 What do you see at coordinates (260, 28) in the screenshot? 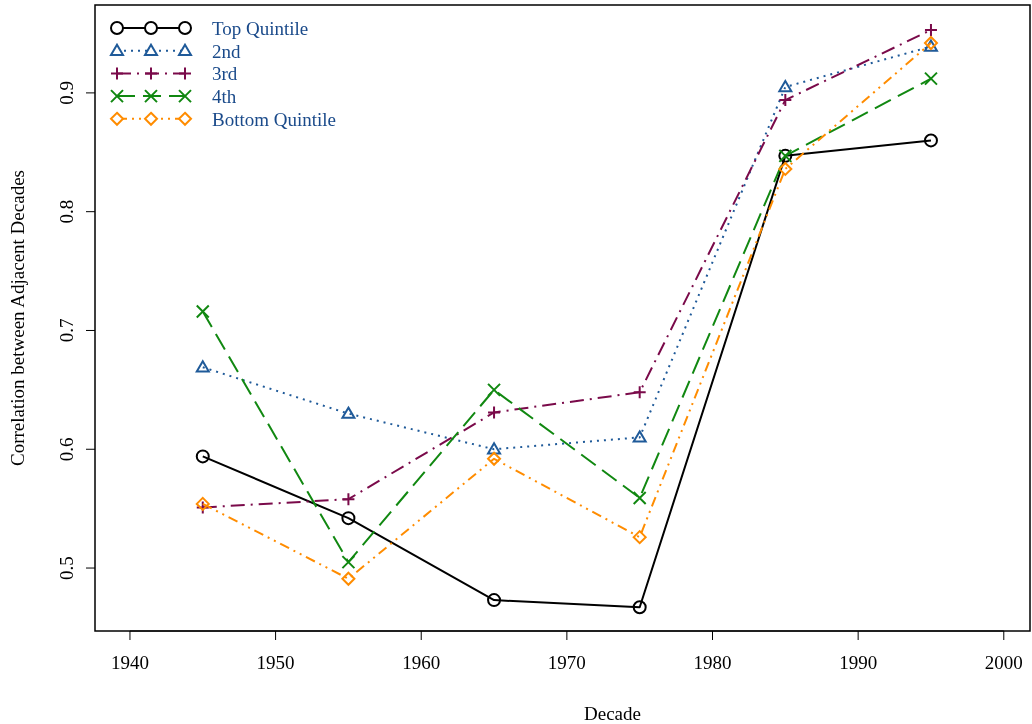
I see `legend-label: Top Quintile` at bounding box center [260, 28].